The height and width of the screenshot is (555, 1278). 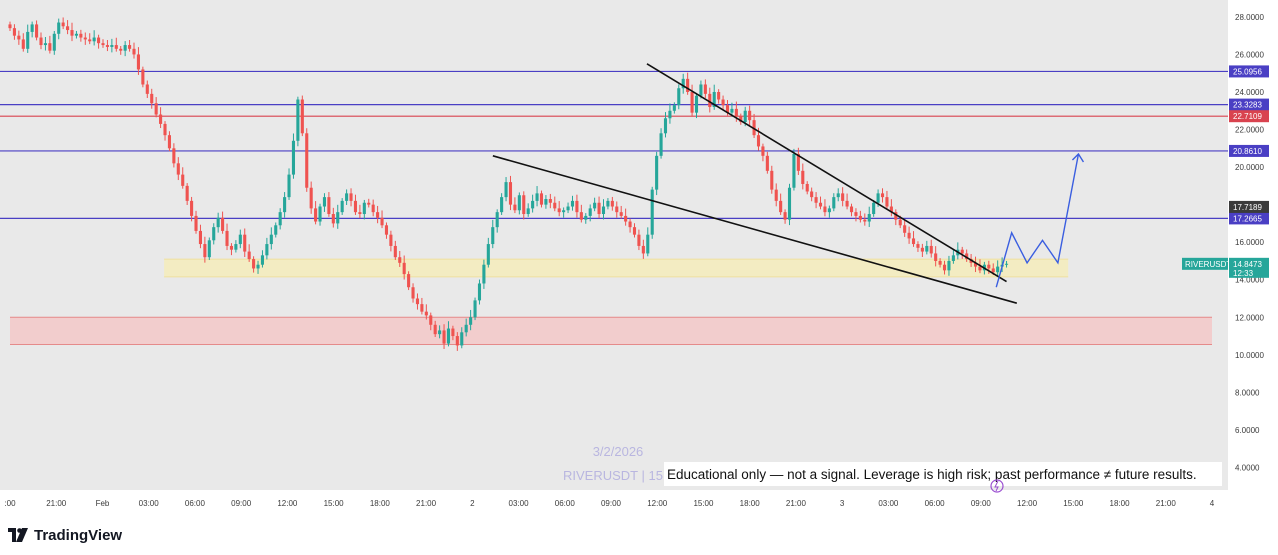 What do you see at coordinates (1037, 220) in the screenshot?
I see `projection-path` at bounding box center [1037, 220].